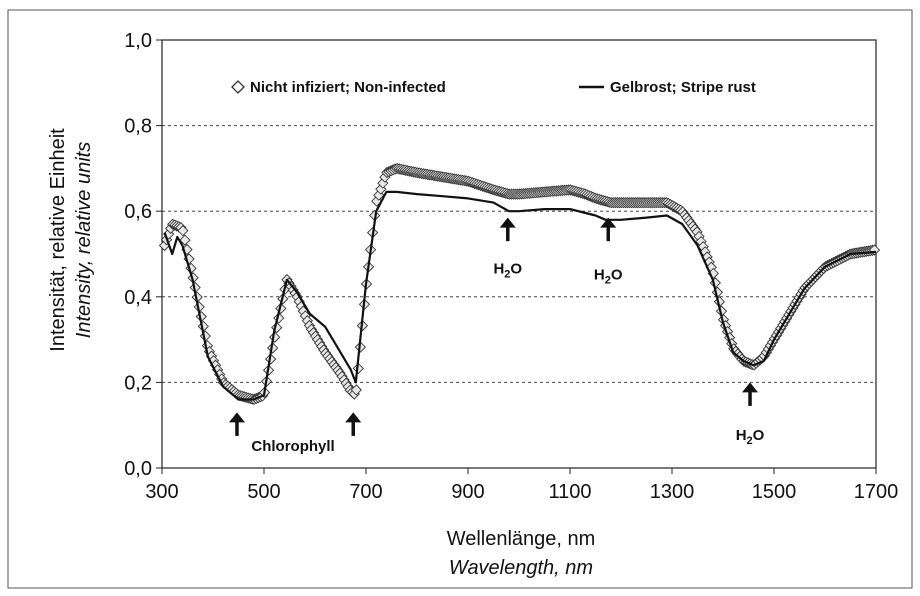  I want to click on x-tick-label-0: 300, so click(161, 492).